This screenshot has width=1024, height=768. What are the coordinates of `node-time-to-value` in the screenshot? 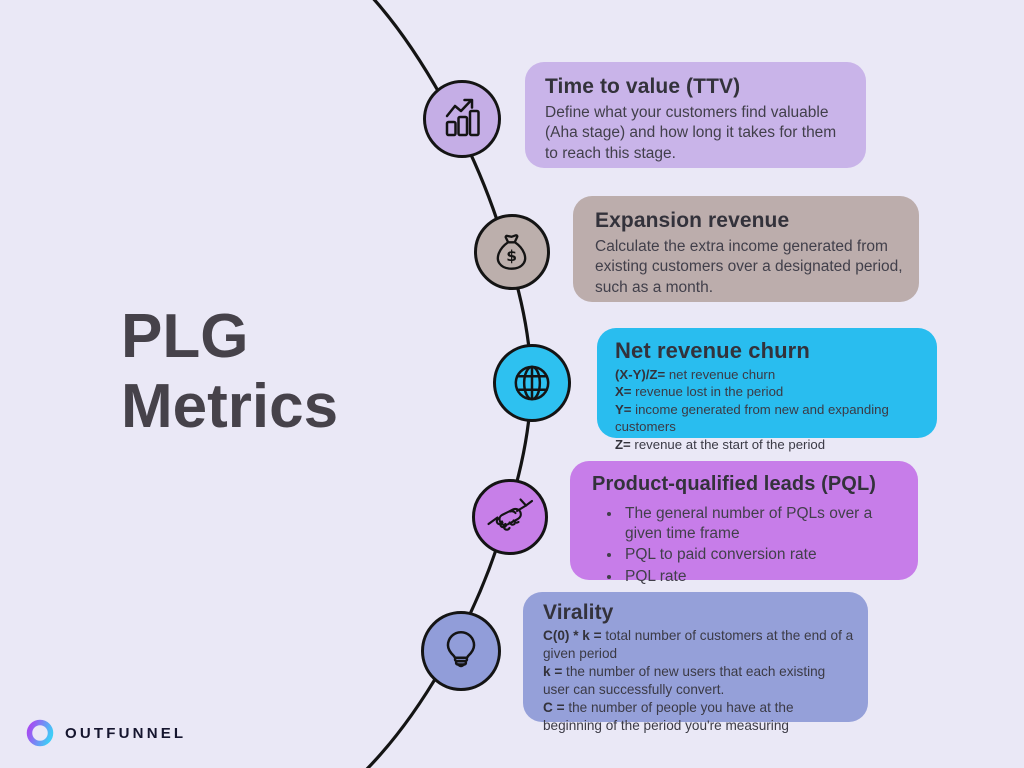 It's located at (462, 119).